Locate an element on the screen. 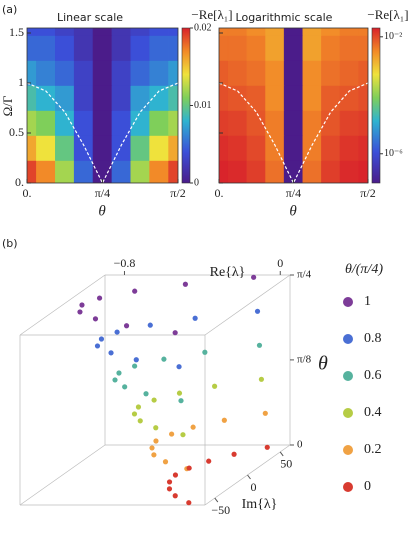 Image resolution: width=415 pixels, height=550 pixels. colorbar-label: −Re[λ₁] is located at coordinates (211, 14).